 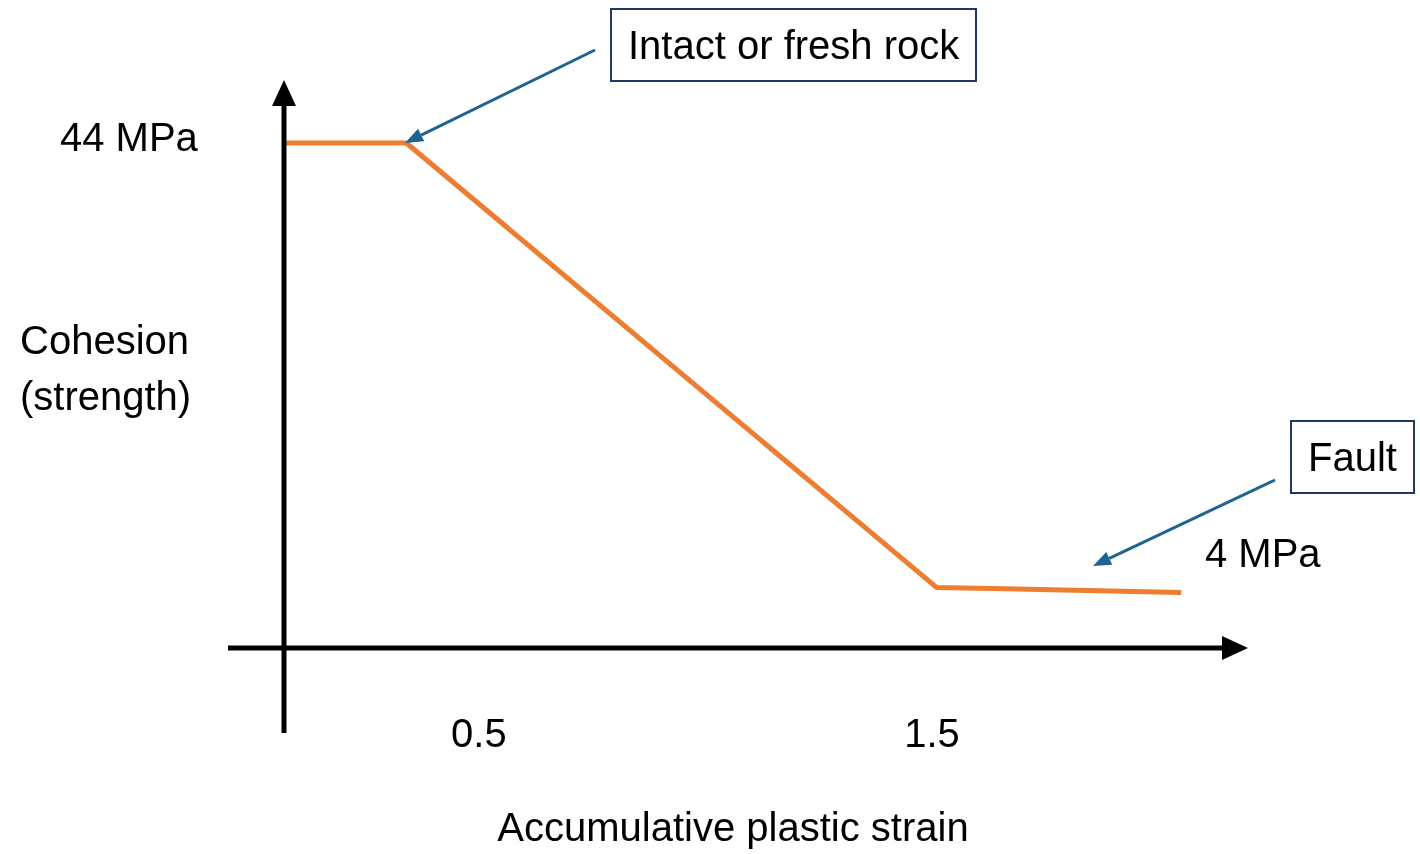 I want to click on y-axis-title: Cohesion (strength), so click(x=106, y=368).